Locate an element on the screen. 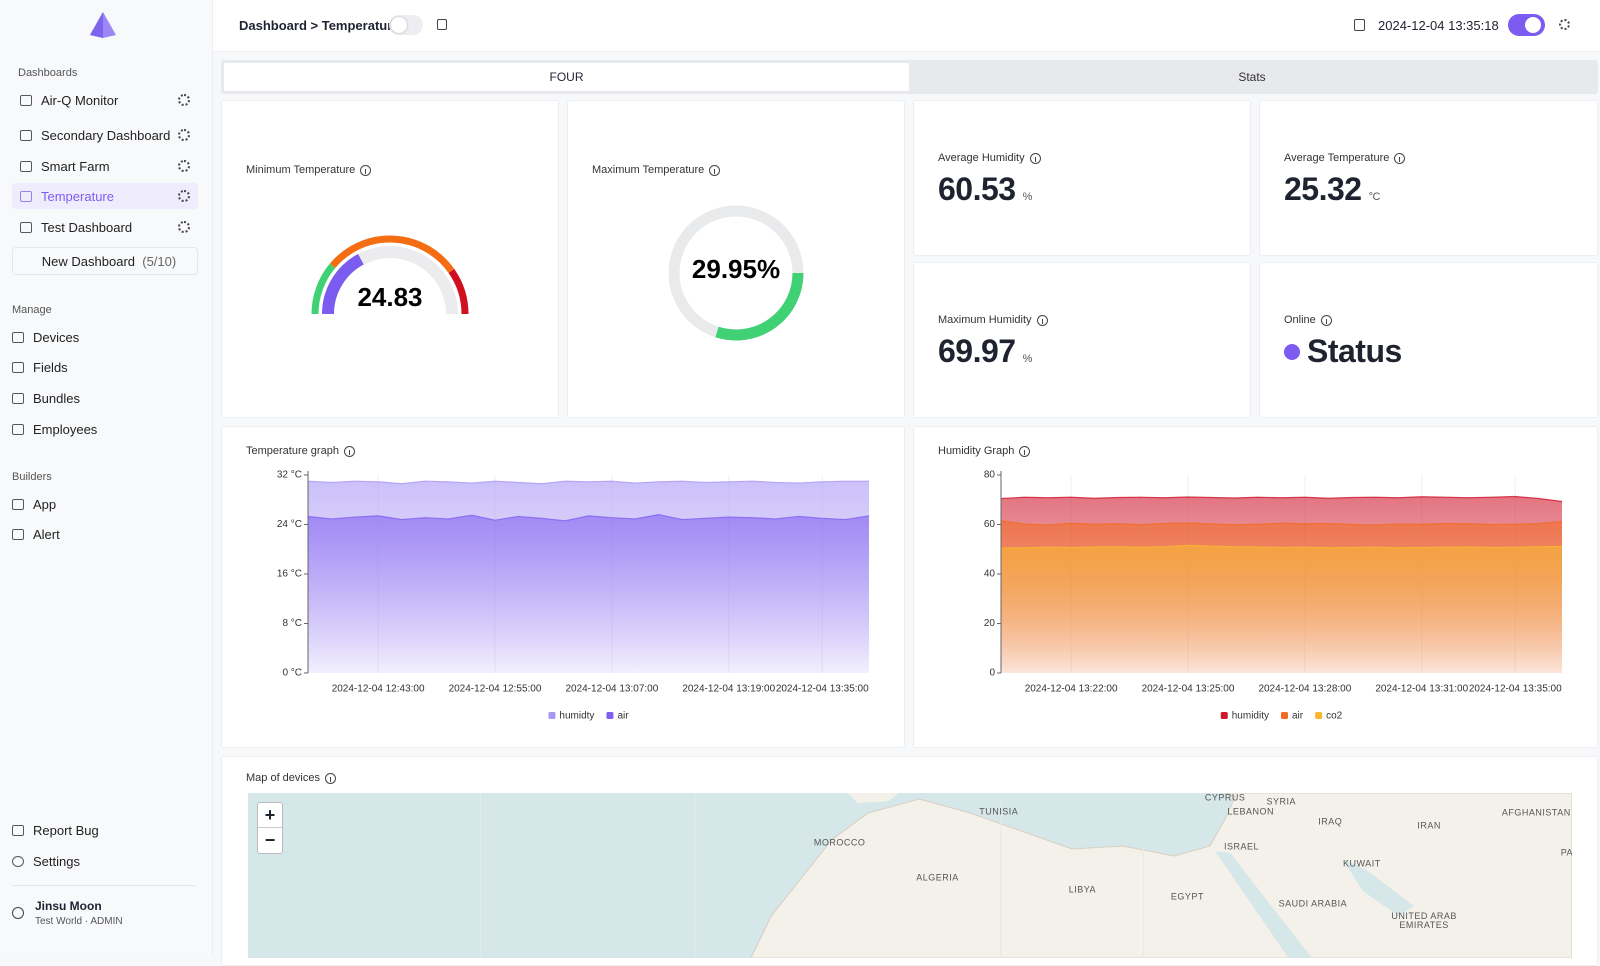  nav-item: Fields is located at coordinates (97, 367).